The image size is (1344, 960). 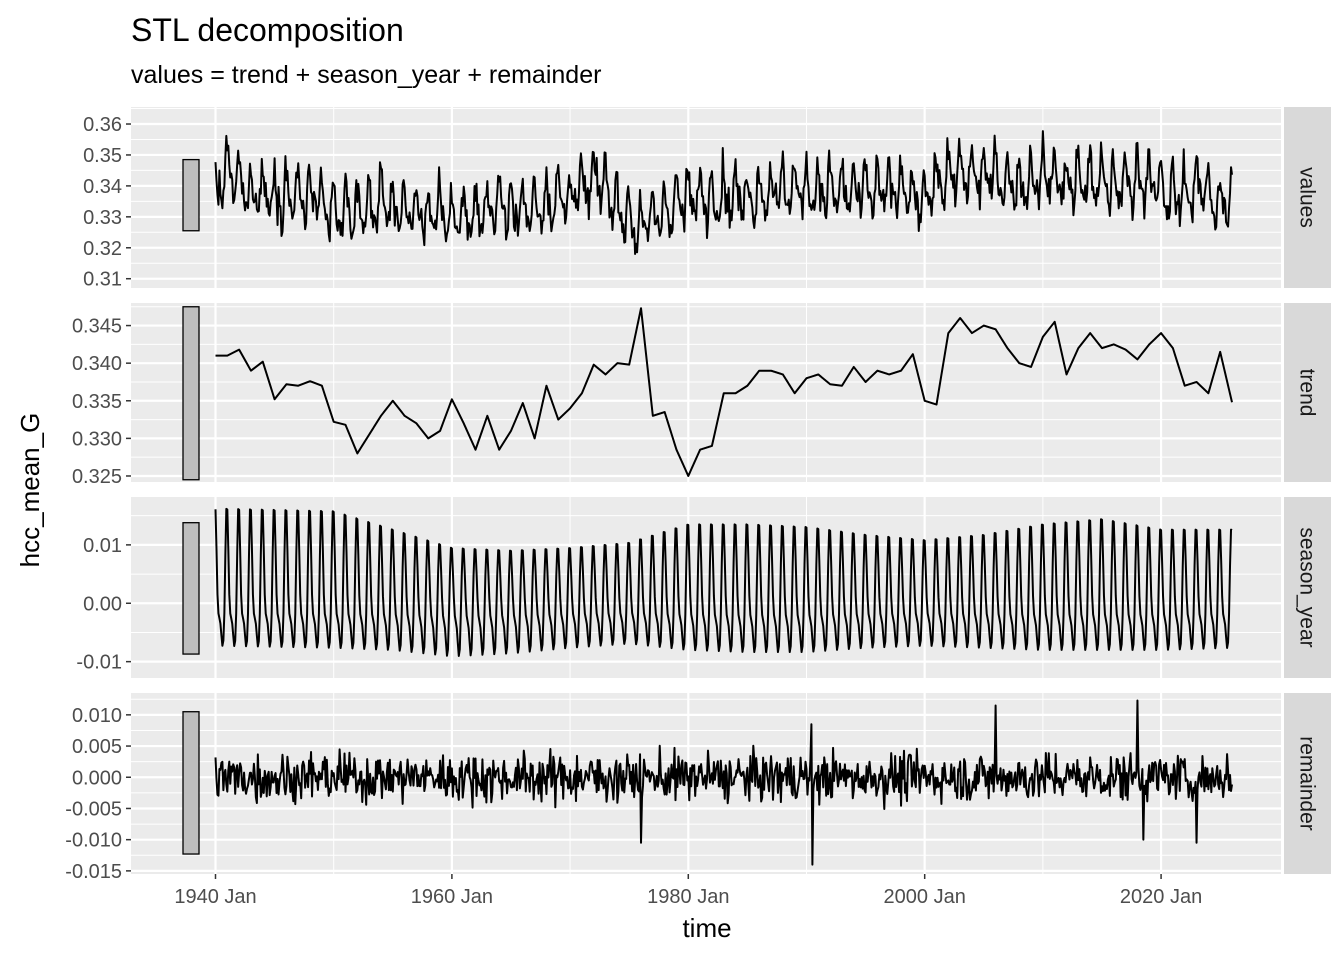 What do you see at coordinates (723, 782) in the screenshot?
I see `series-line-remainder` at bounding box center [723, 782].